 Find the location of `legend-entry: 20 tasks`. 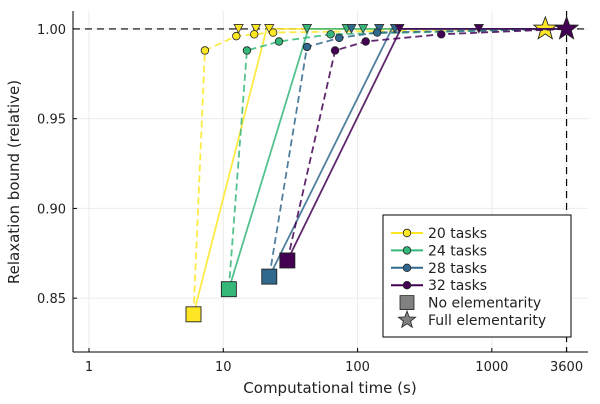

legend-entry: 20 tasks is located at coordinates (439, 234).